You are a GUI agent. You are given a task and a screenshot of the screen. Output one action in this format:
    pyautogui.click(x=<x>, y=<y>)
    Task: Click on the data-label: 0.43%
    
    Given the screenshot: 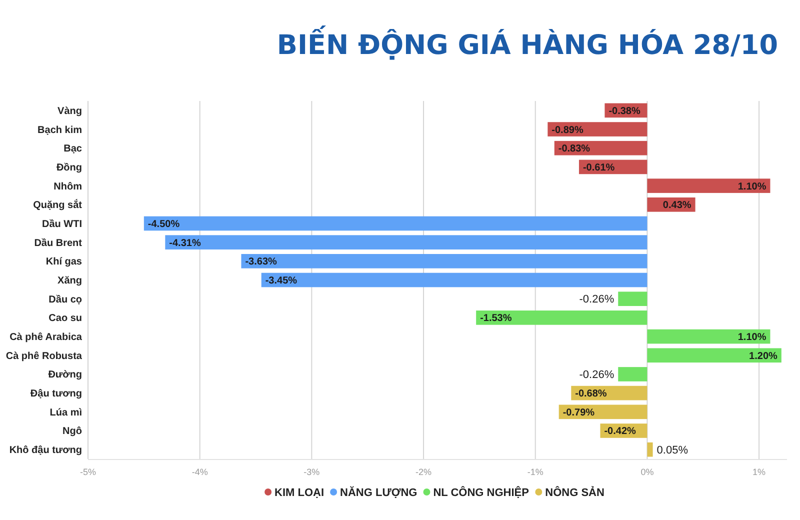 What is the action you would take?
    pyautogui.click(x=677, y=206)
    